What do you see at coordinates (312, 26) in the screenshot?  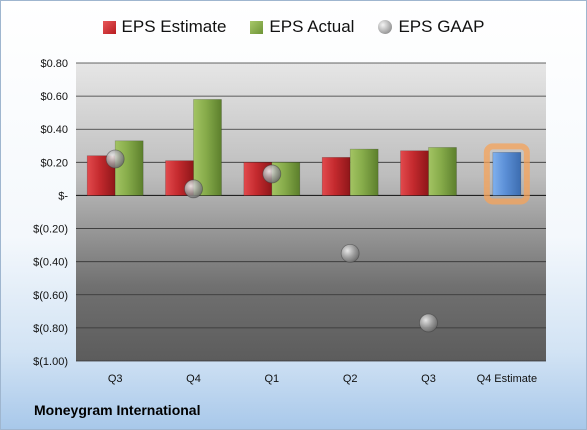 I see `legend-label-actual: EPS Actual` at bounding box center [312, 26].